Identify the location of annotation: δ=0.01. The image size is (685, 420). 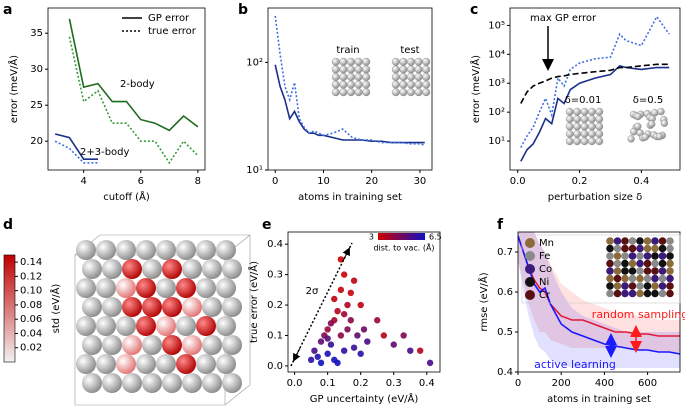
(583, 100).